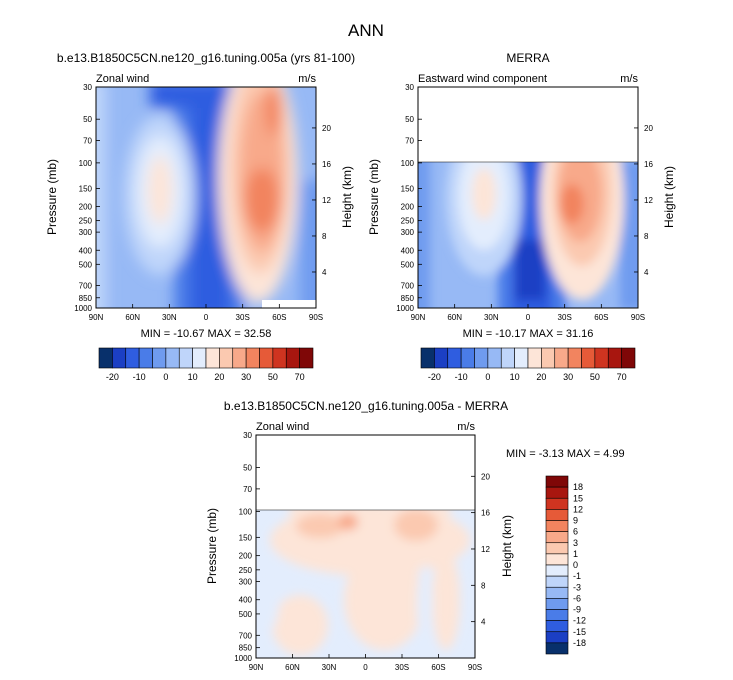  I want to click on y-tick-label: 50, so click(247, 467).